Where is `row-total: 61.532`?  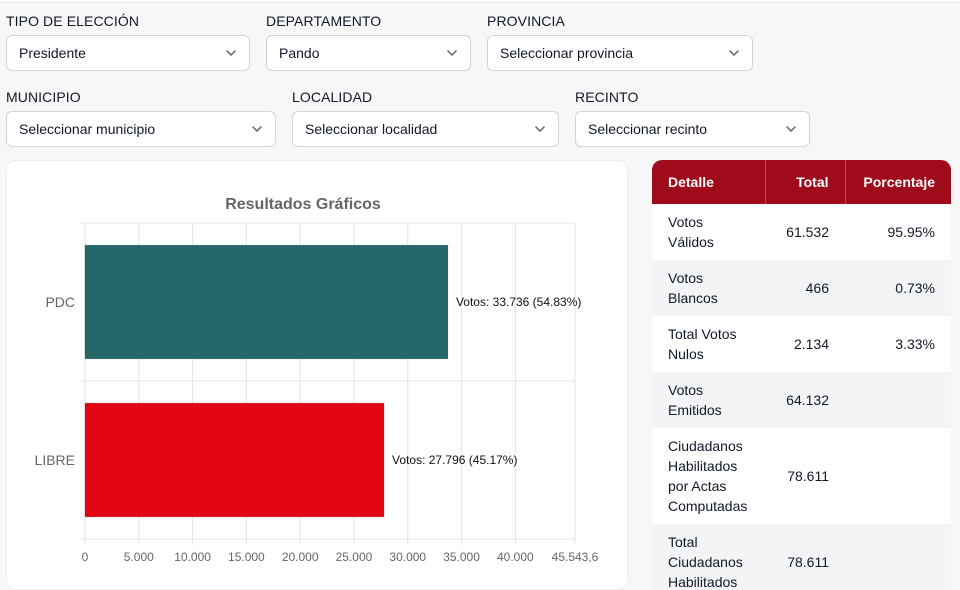
row-total: 61.532 is located at coordinates (807, 232).